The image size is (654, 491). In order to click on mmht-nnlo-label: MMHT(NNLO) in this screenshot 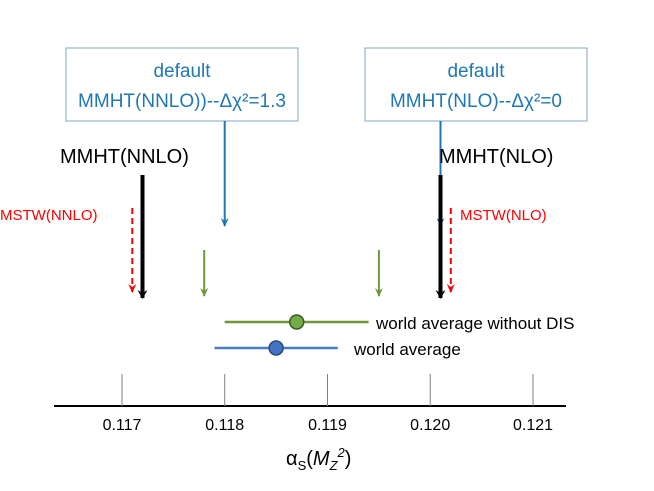, I will do `click(124, 157)`.